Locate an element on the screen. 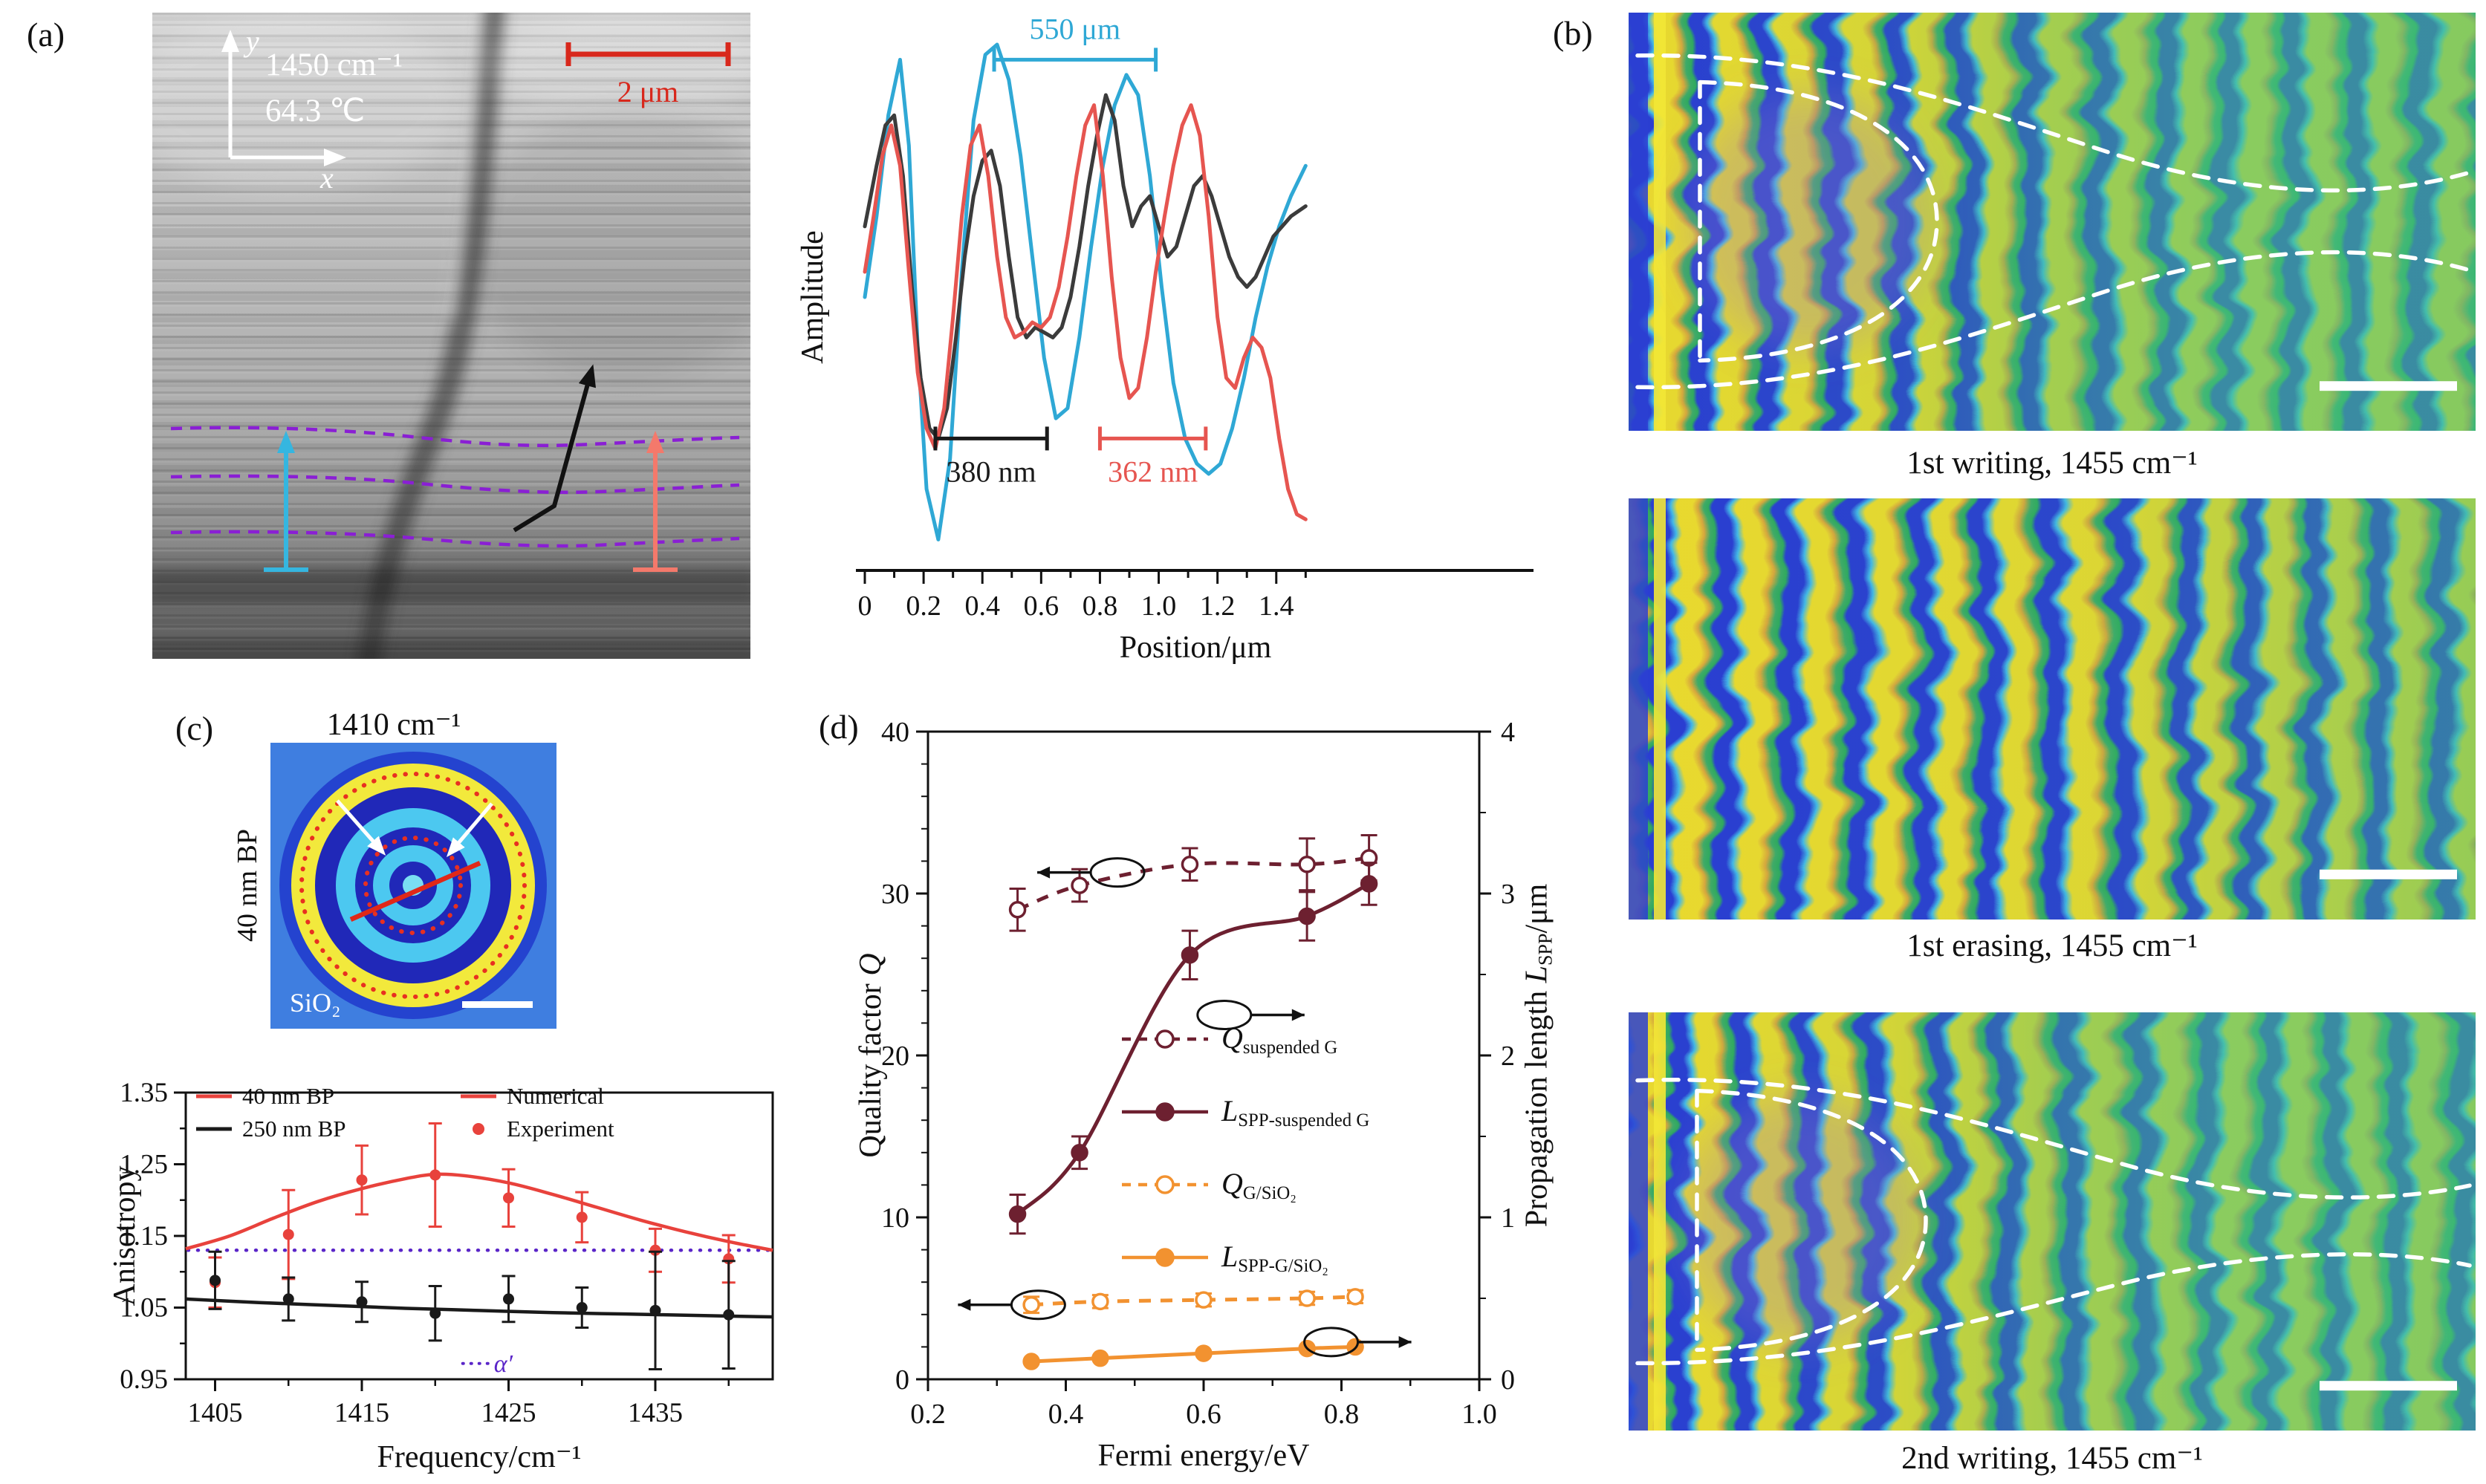  red-dotted-circle-inner is located at coordinates (413, 886).